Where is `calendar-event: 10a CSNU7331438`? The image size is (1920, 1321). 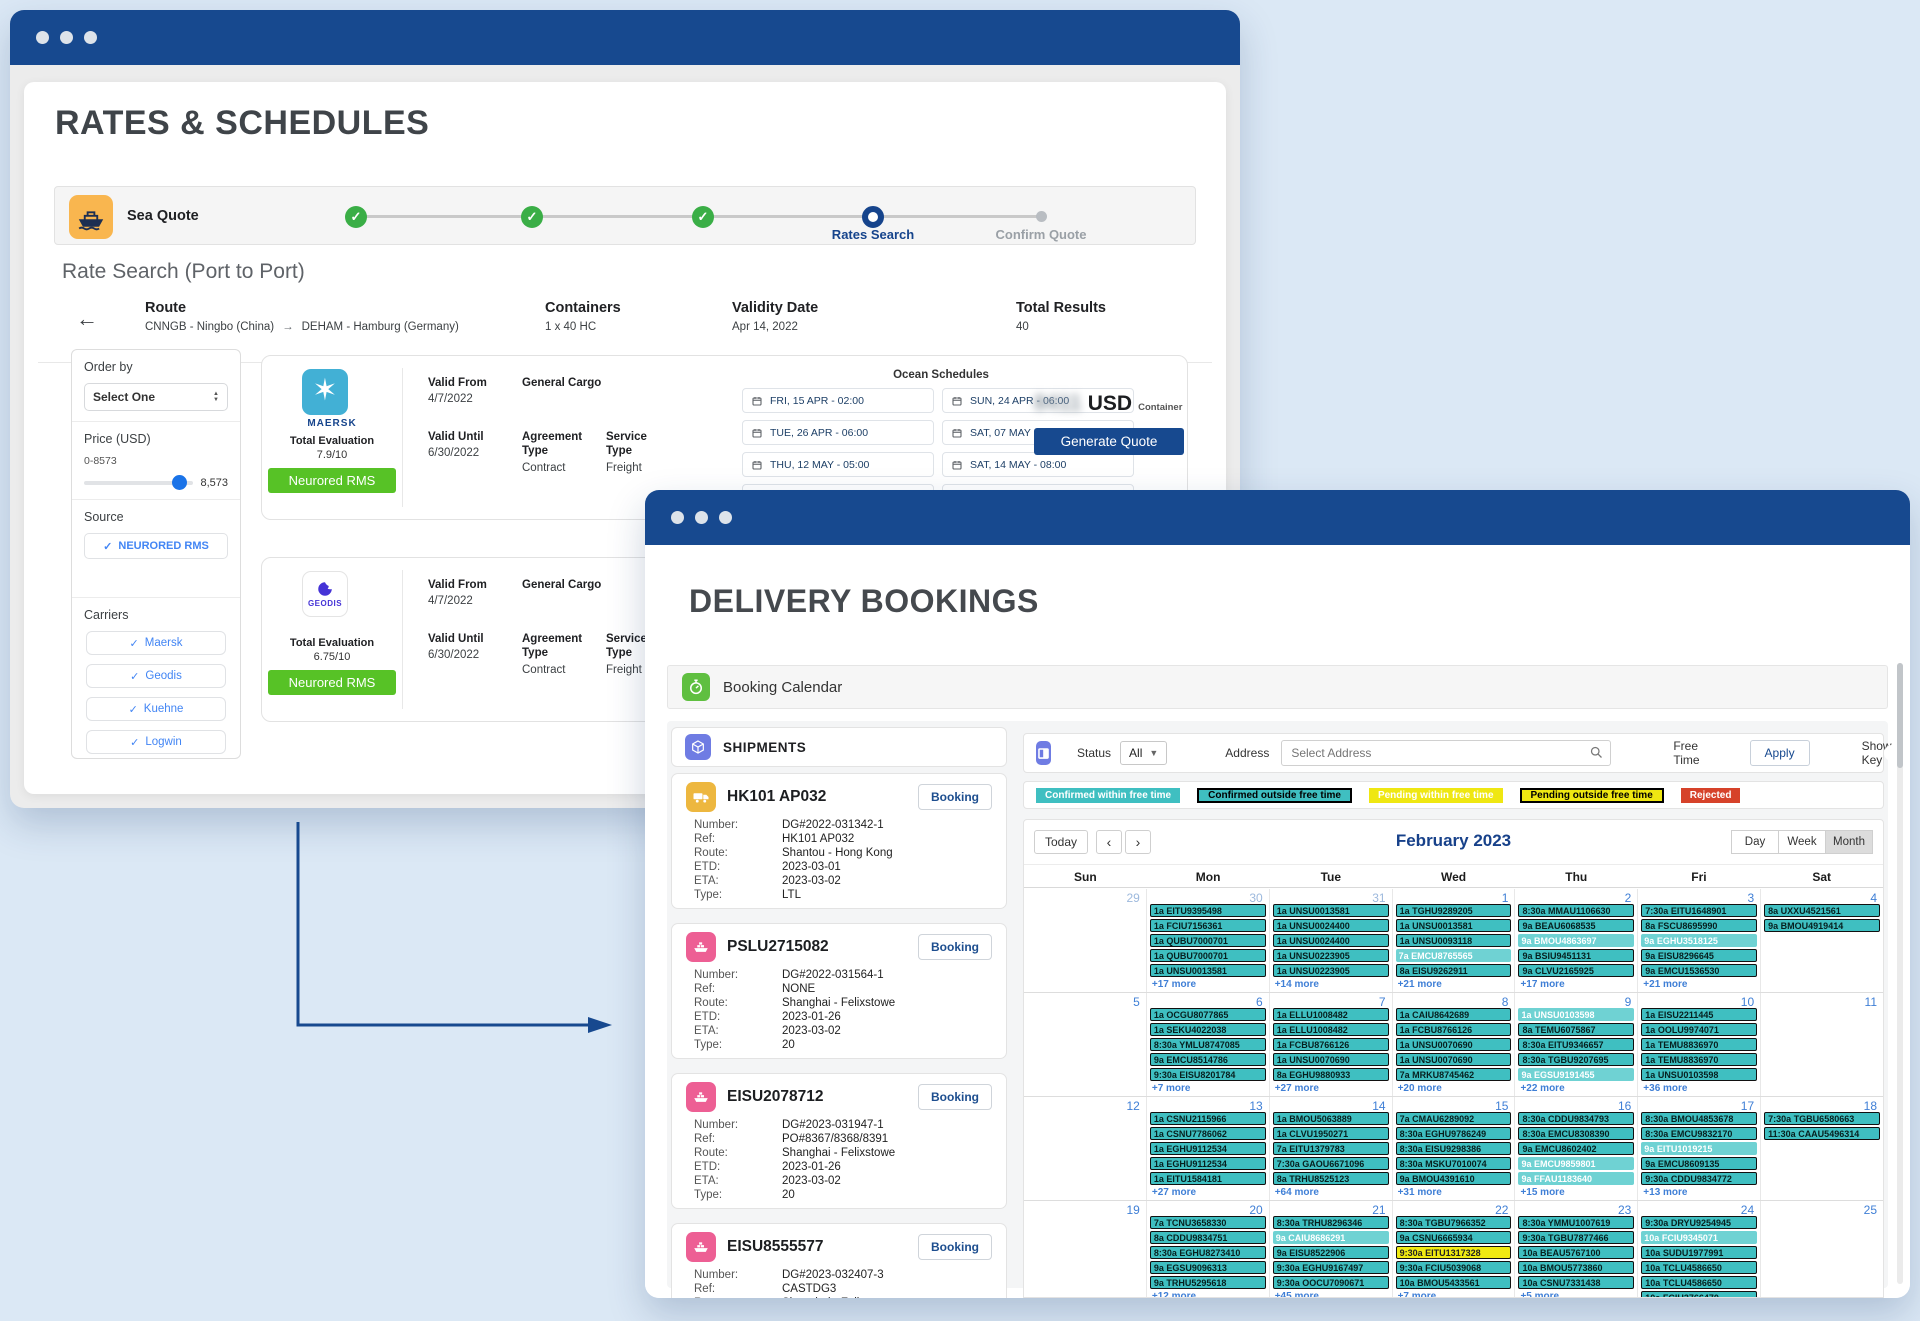 calendar-event: 10a CSNU7331438 is located at coordinates (1576, 1282).